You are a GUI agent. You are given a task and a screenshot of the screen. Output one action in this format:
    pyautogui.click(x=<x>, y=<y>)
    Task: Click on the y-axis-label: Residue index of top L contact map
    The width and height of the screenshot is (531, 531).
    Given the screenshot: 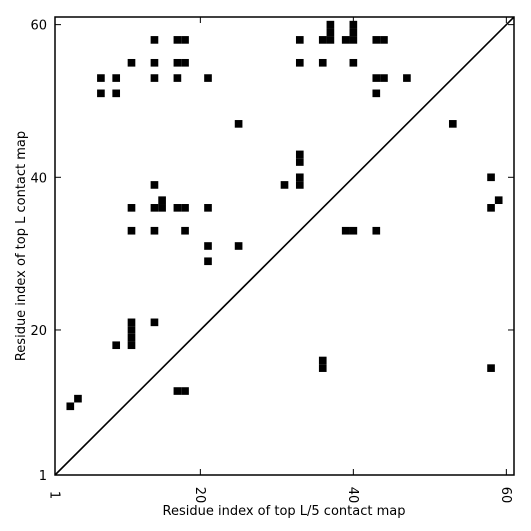 What is the action you would take?
    pyautogui.click(x=21, y=246)
    